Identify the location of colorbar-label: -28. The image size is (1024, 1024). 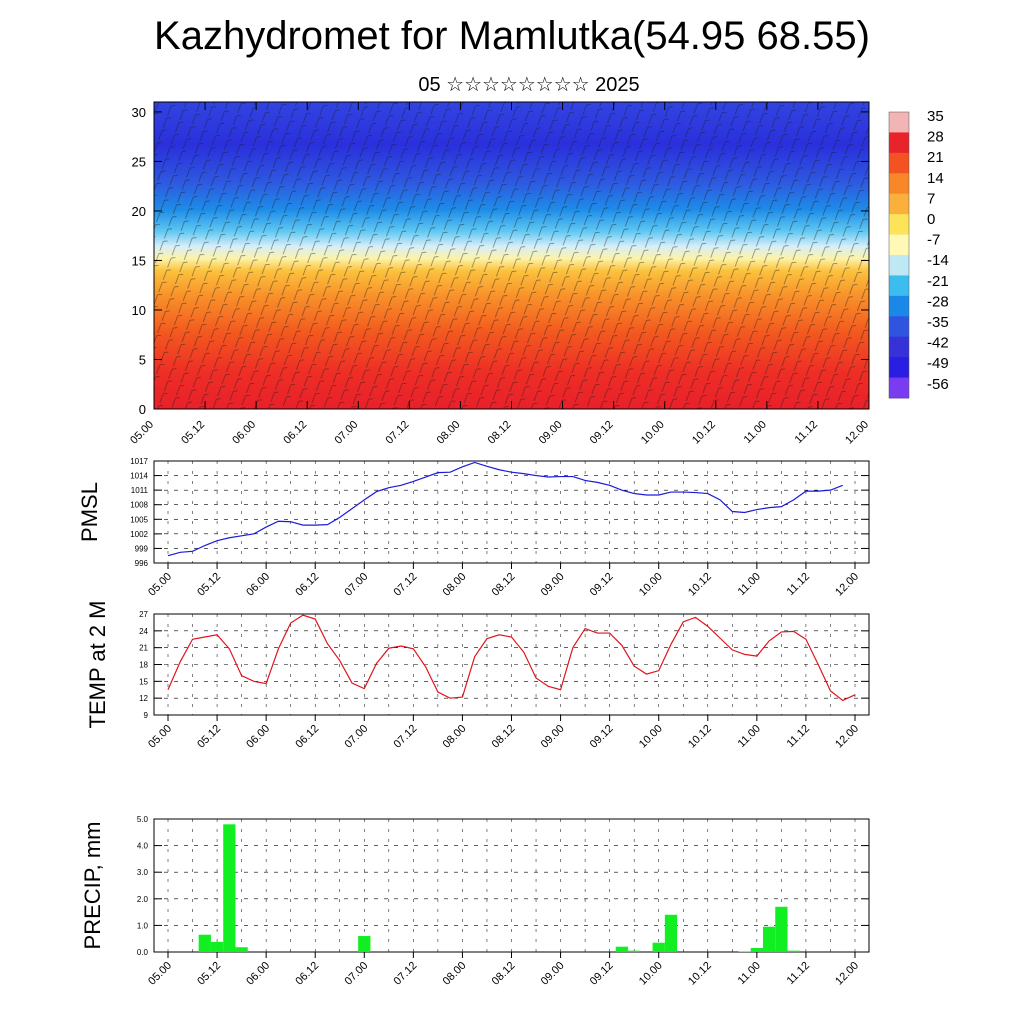
(938, 301).